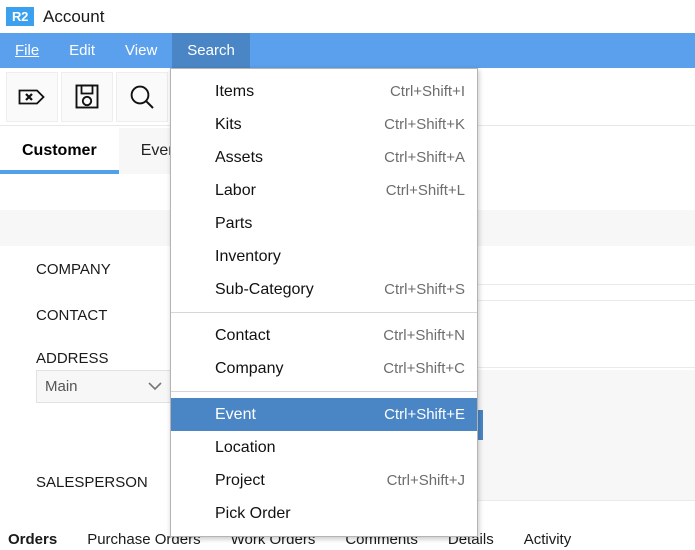 The width and height of the screenshot is (695, 550). What do you see at coordinates (347, 16) in the screenshot?
I see `title-bar: R2 Account` at bounding box center [347, 16].